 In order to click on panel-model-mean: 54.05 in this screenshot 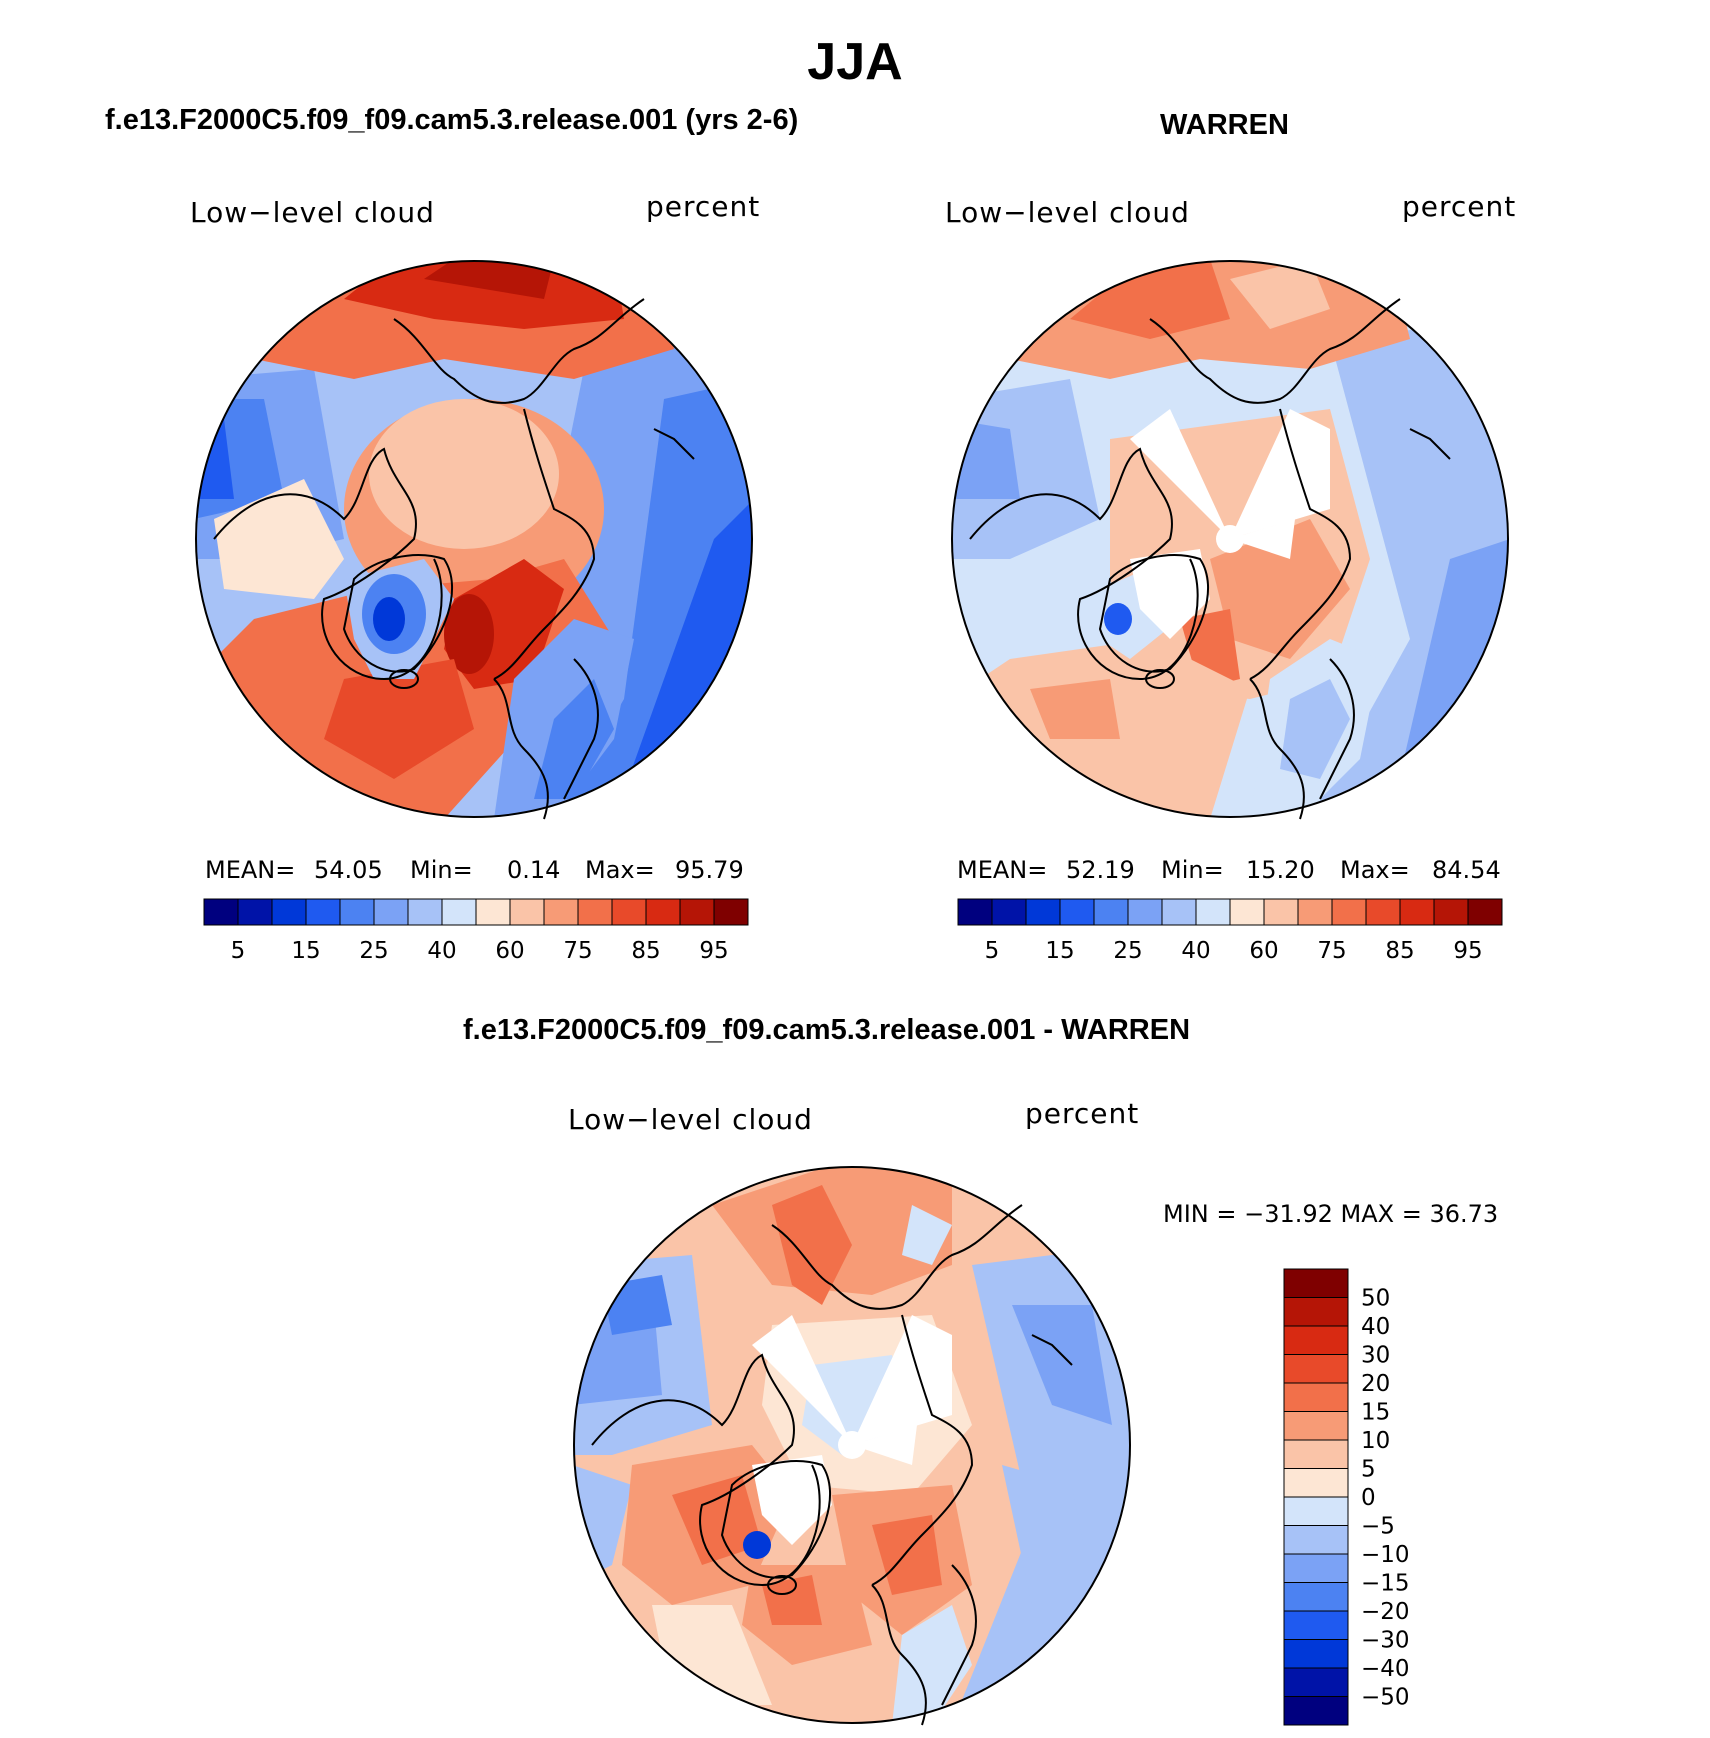, I will do `click(348, 870)`.